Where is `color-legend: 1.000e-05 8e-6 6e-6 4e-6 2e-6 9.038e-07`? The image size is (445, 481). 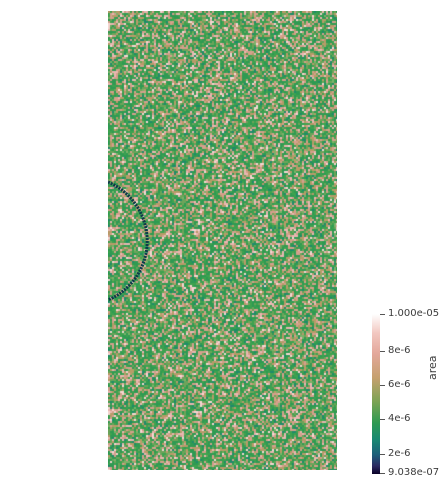 color-legend: 1.000e-05 8e-6 6e-6 4e-6 2e-6 9.038e-07 is located at coordinates (402, 390).